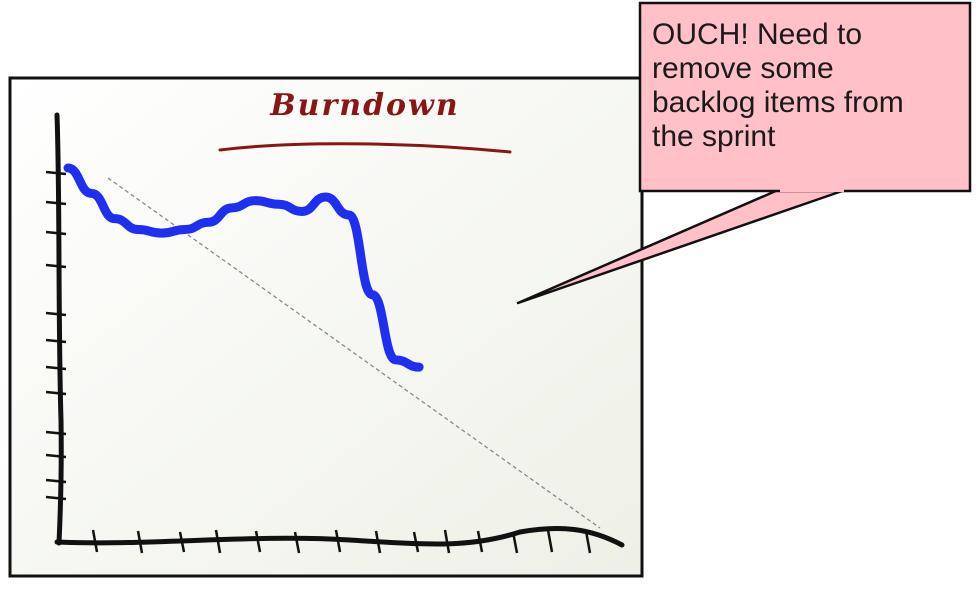 This screenshot has width=979, height=590. I want to click on callout-box, so click(805, 97).